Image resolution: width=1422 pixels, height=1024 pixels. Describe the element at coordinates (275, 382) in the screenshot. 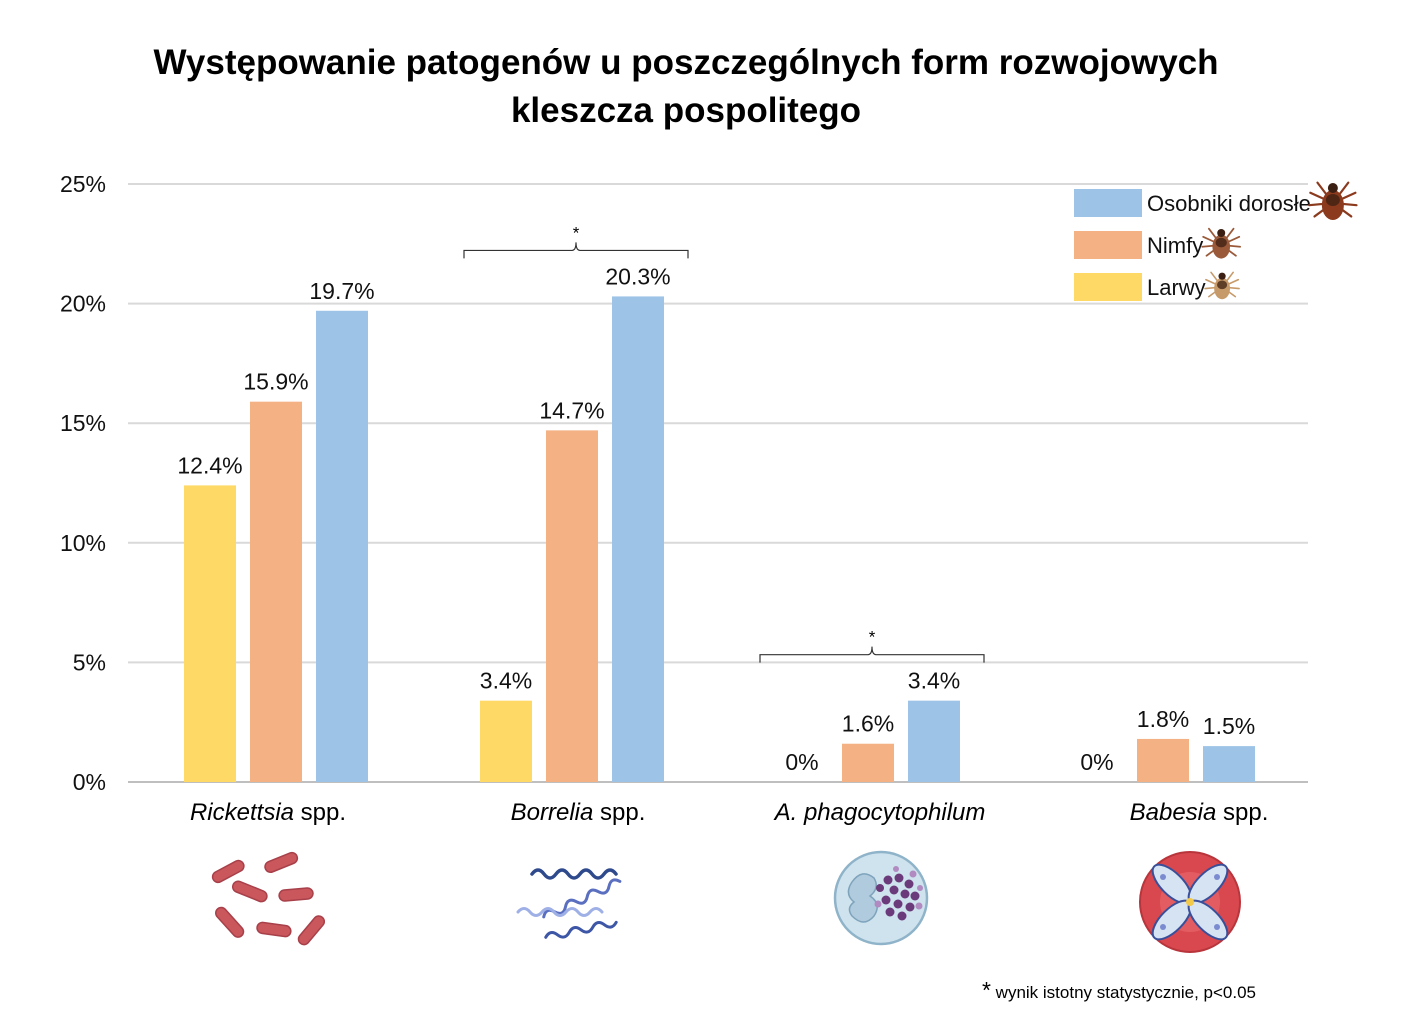

I see `data-label: 15.9%` at that location.